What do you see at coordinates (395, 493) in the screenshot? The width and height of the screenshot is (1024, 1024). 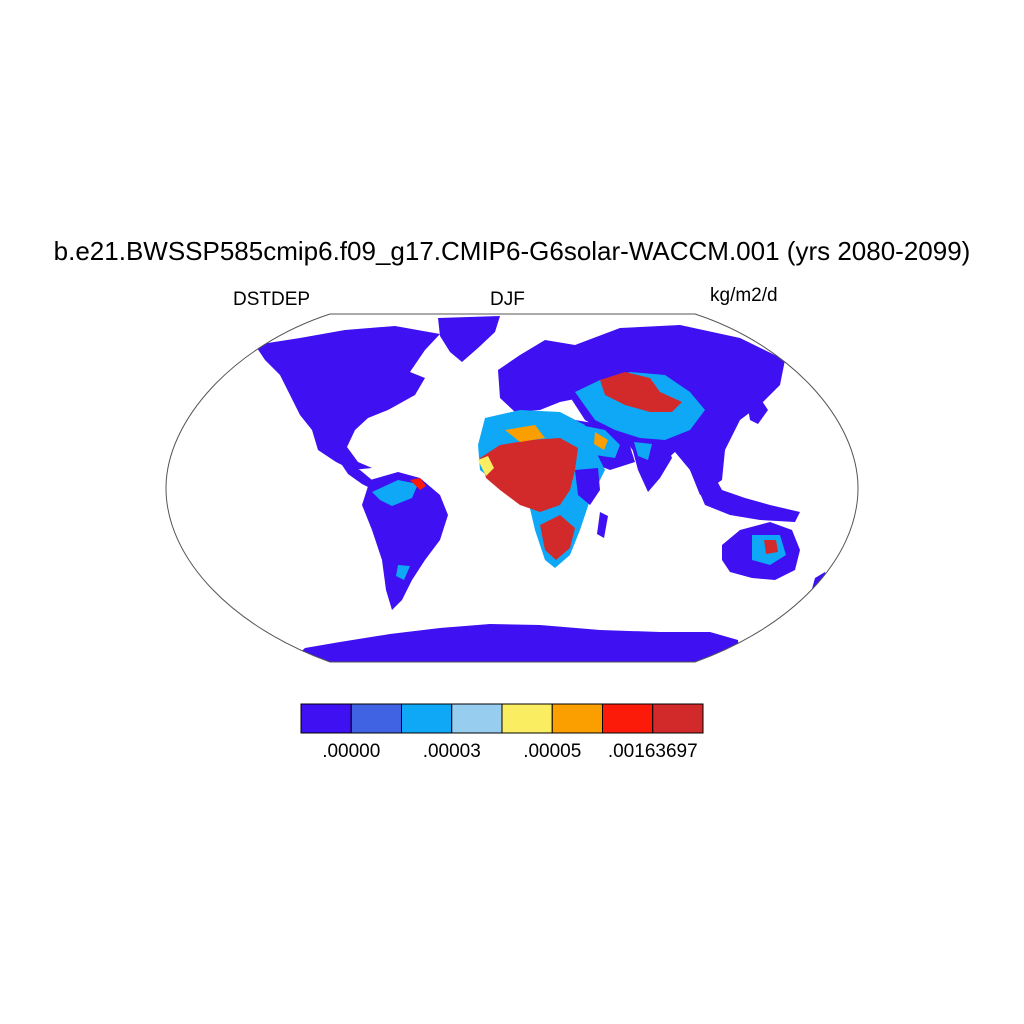 I see `south-america-dust-light` at bounding box center [395, 493].